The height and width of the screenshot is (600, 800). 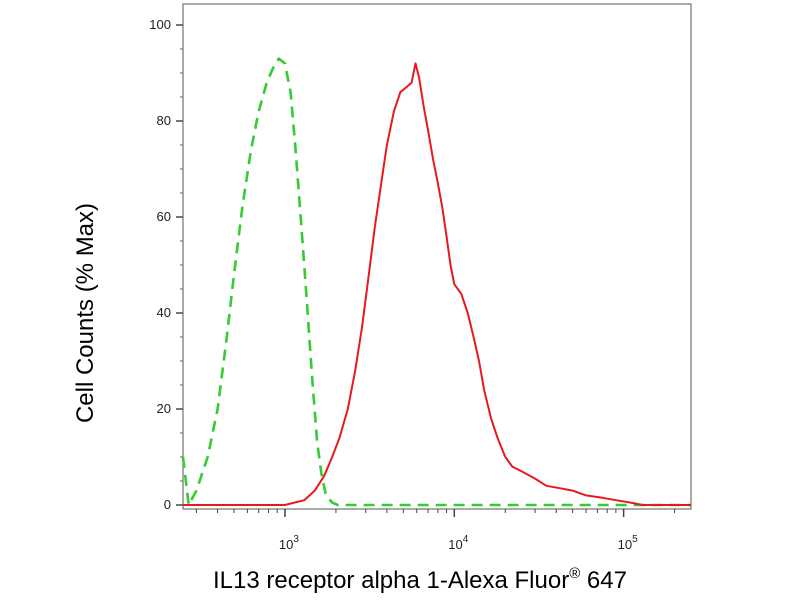 I want to click on x-tick-label: 10⁵, so click(x=628, y=543).